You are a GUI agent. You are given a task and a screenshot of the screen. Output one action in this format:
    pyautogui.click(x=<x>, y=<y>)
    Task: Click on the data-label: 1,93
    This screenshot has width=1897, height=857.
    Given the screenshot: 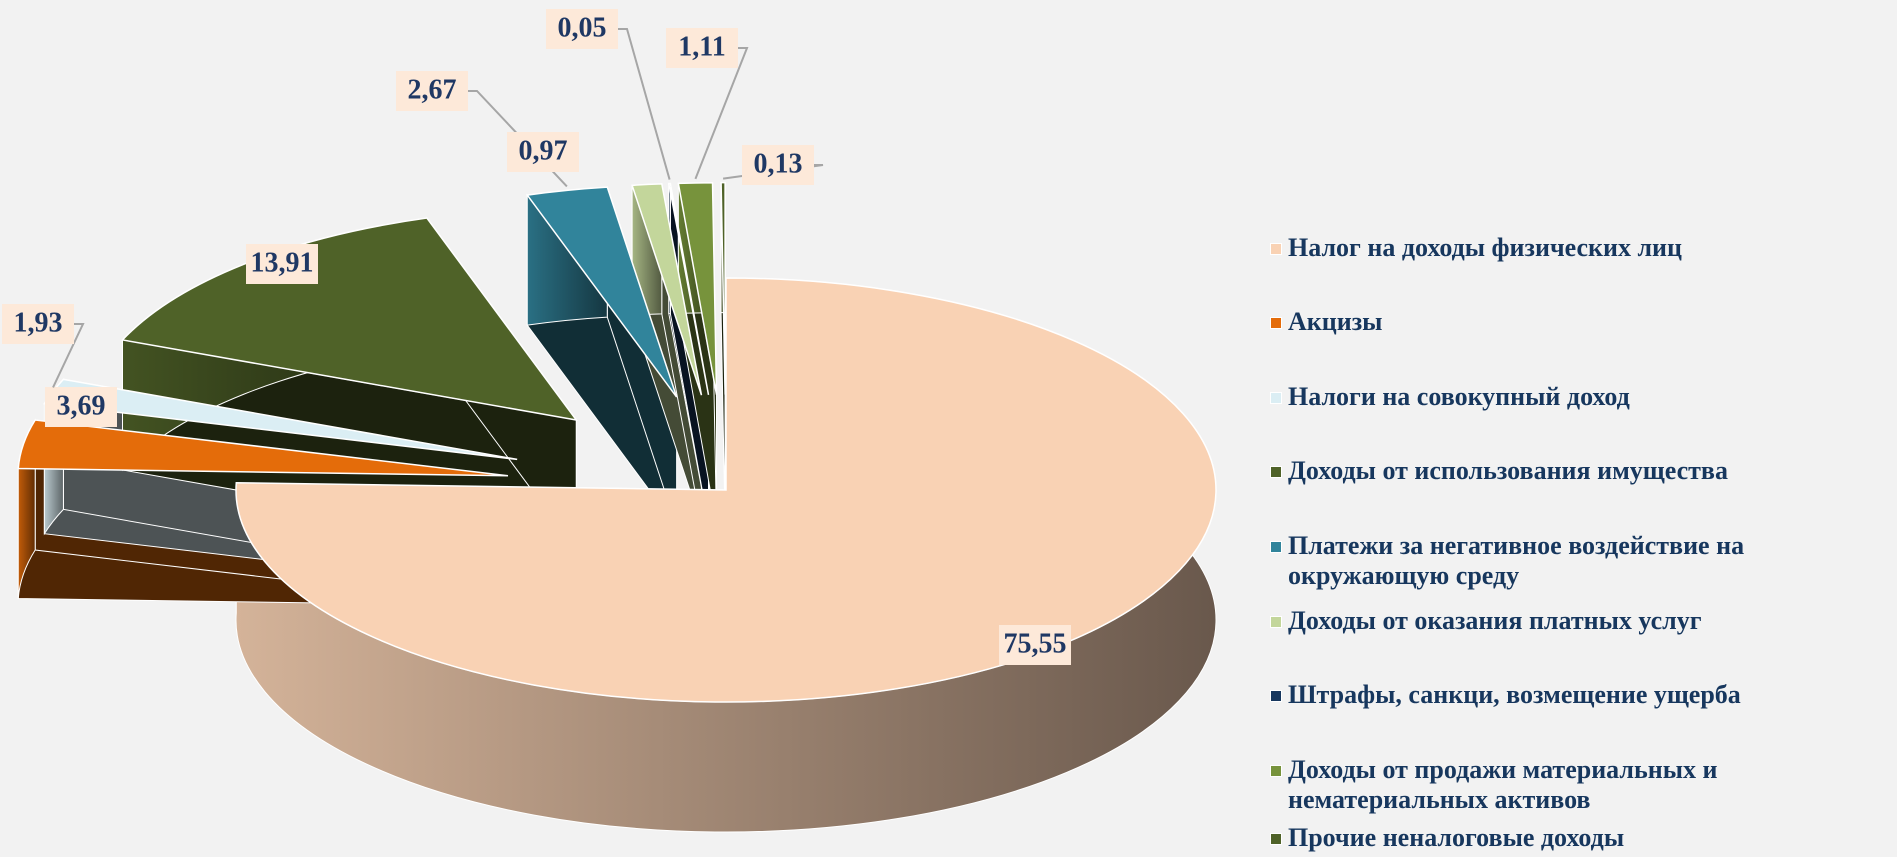 What is the action you would take?
    pyautogui.click(x=38, y=322)
    